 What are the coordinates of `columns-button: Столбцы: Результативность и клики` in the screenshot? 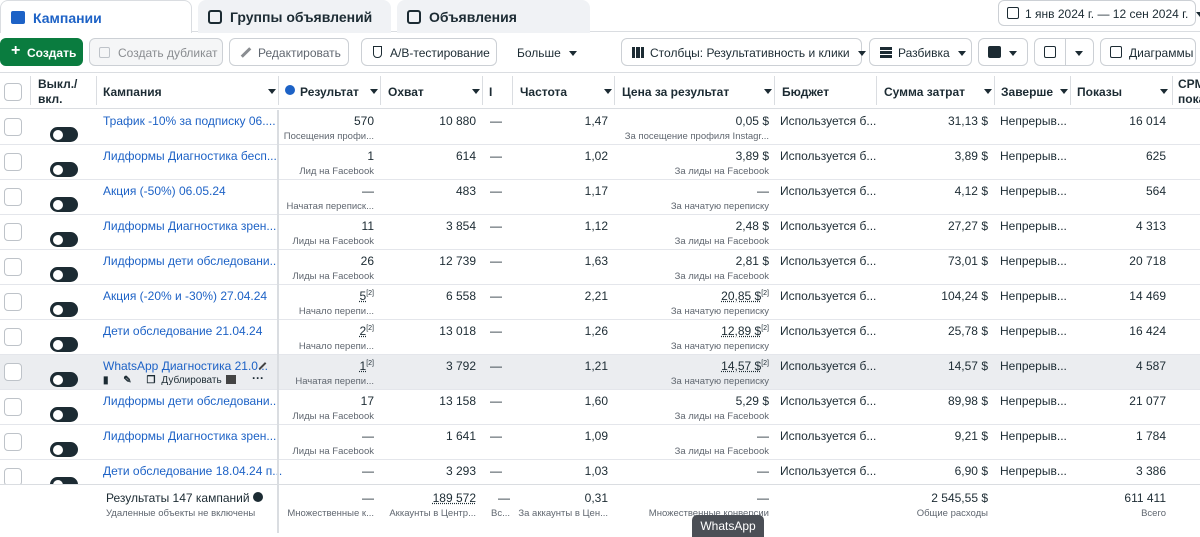 It's located at (743, 52).